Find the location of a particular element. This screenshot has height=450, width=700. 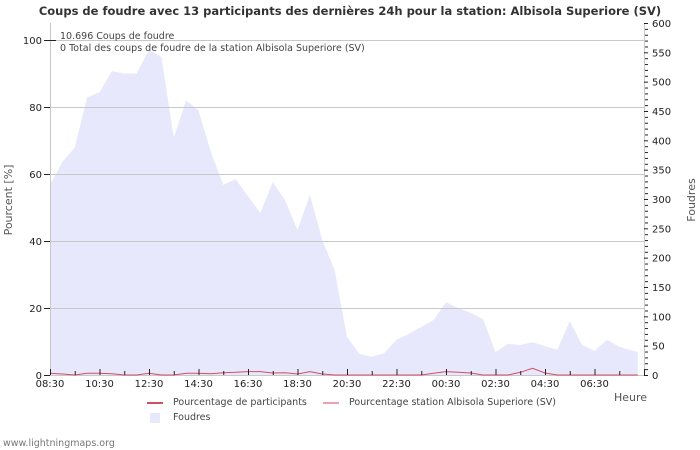

svg-text: 250 is located at coordinates (661, 229).